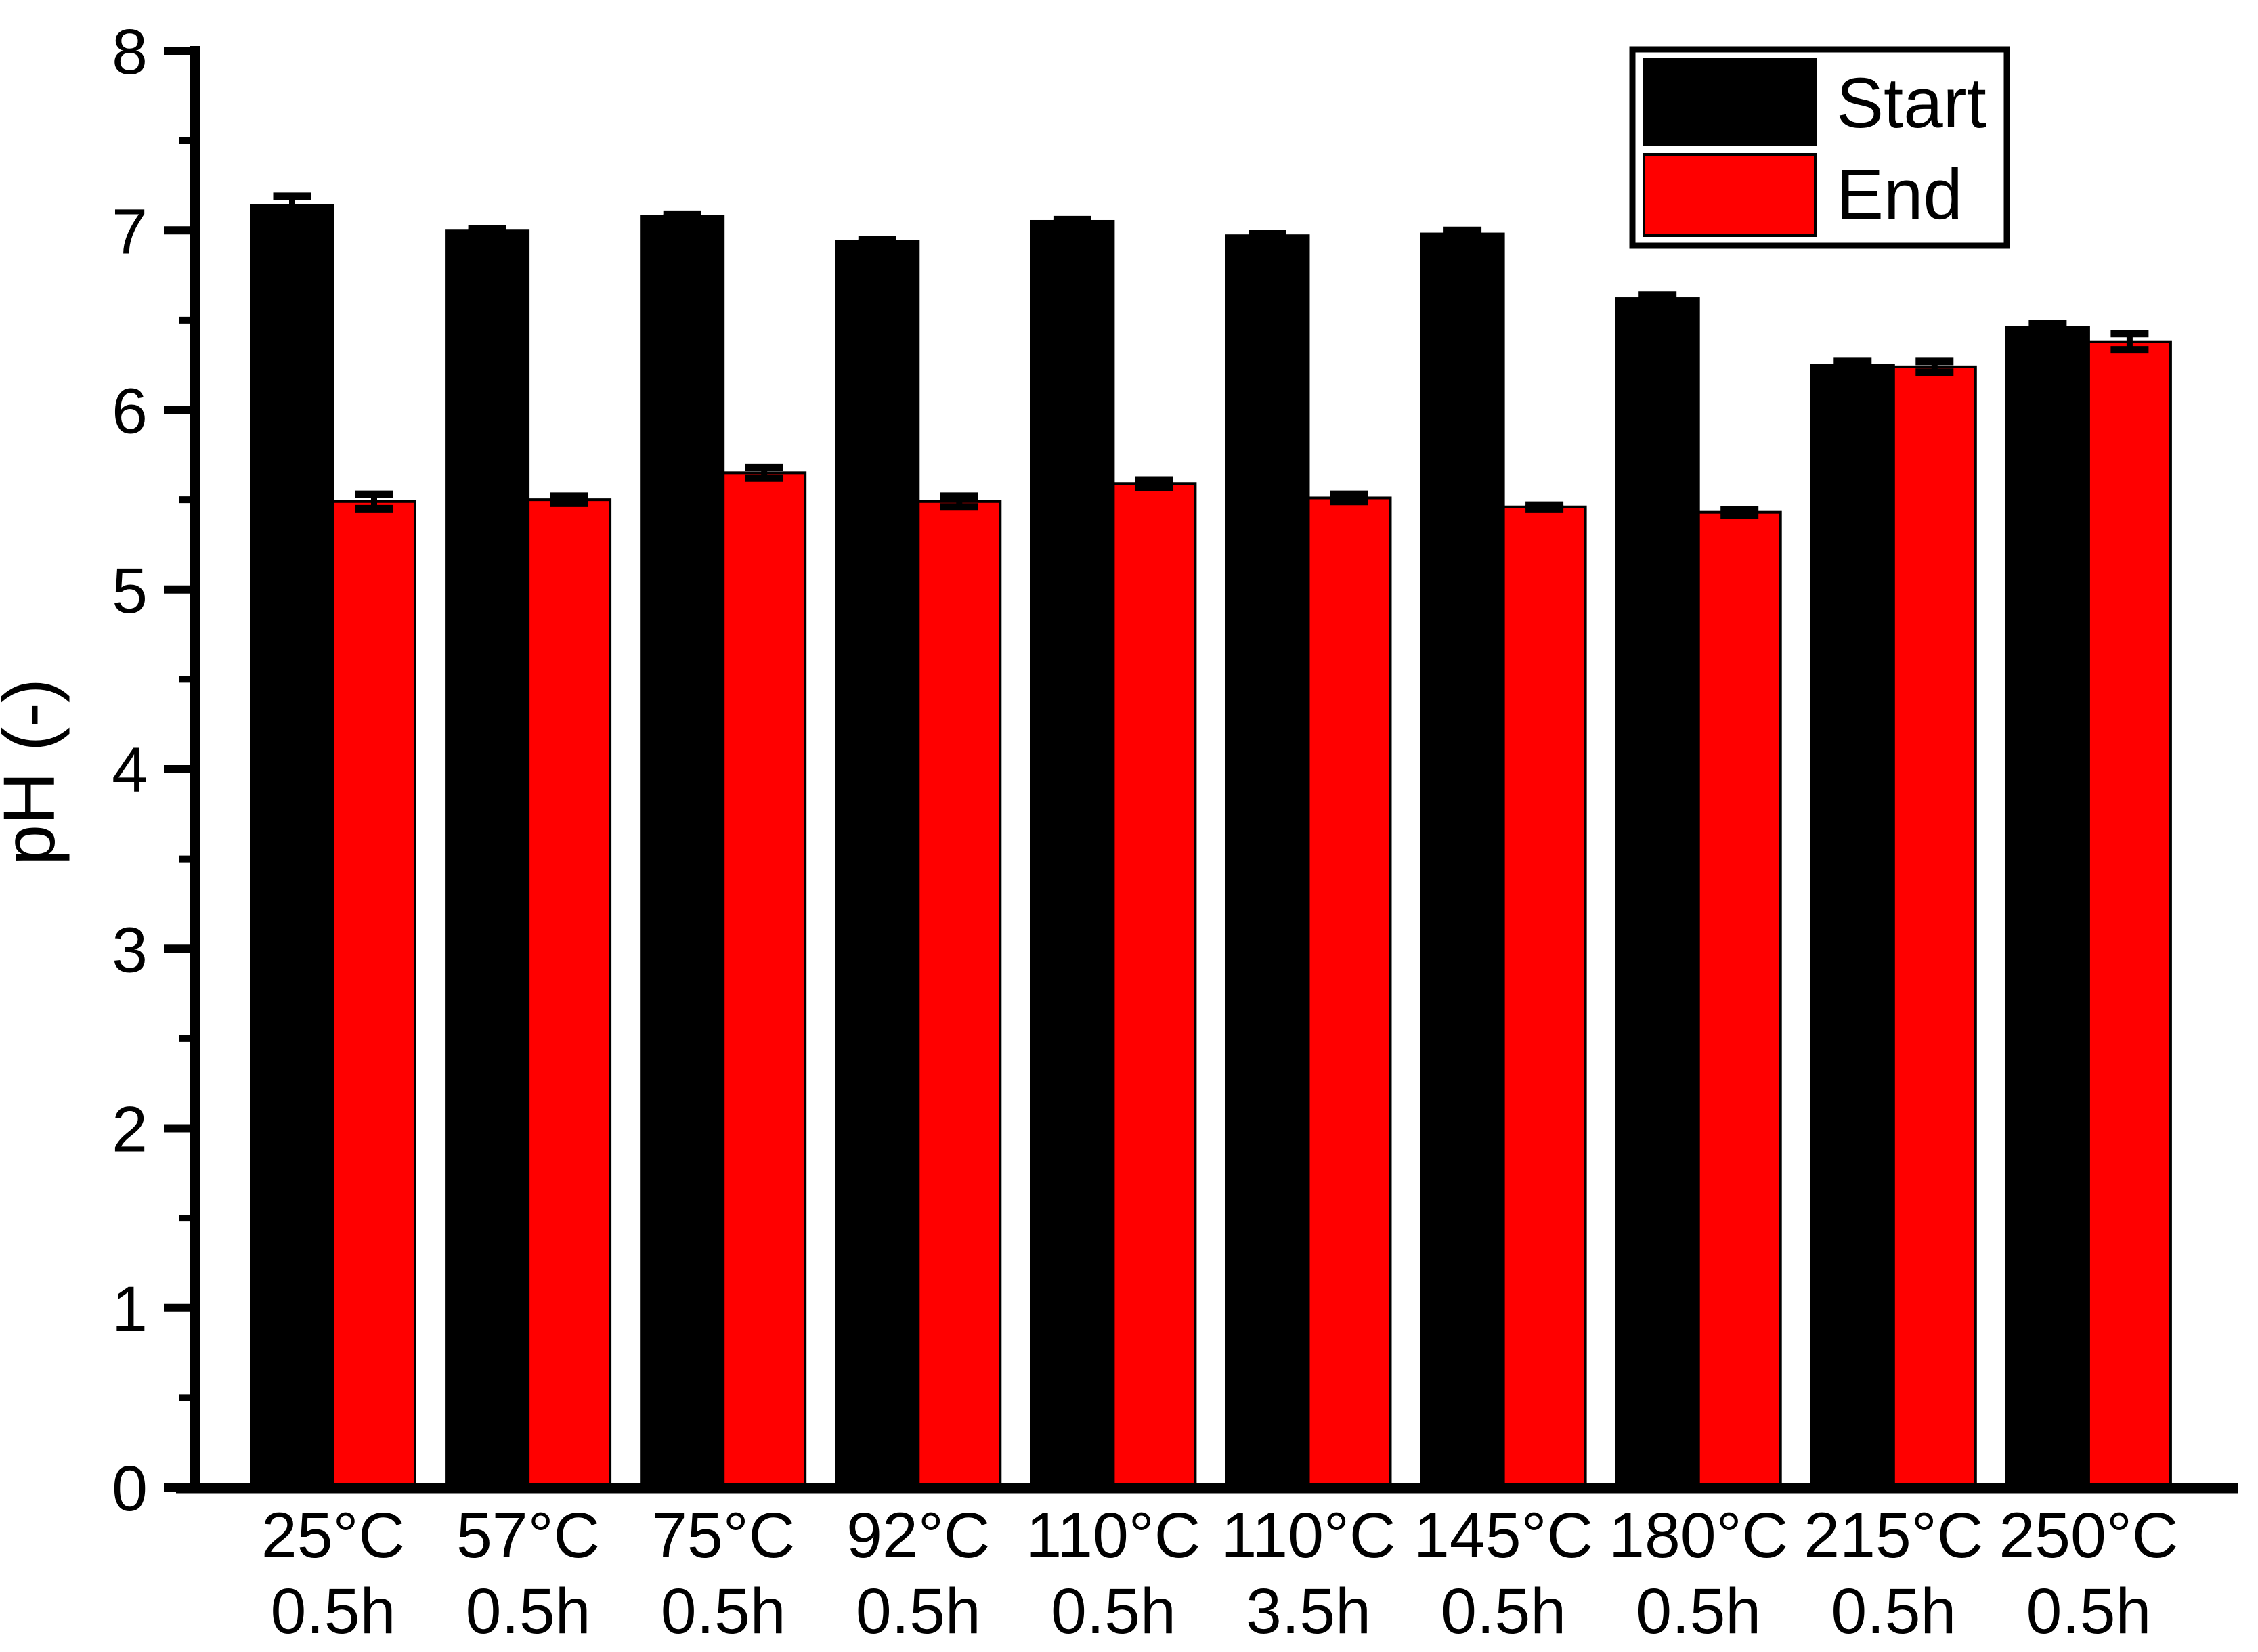  What do you see at coordinates (1308, 1535) in the screenshot?
I see `x-label-temp-5: 110°C` at bounding box center [1308, 1535].